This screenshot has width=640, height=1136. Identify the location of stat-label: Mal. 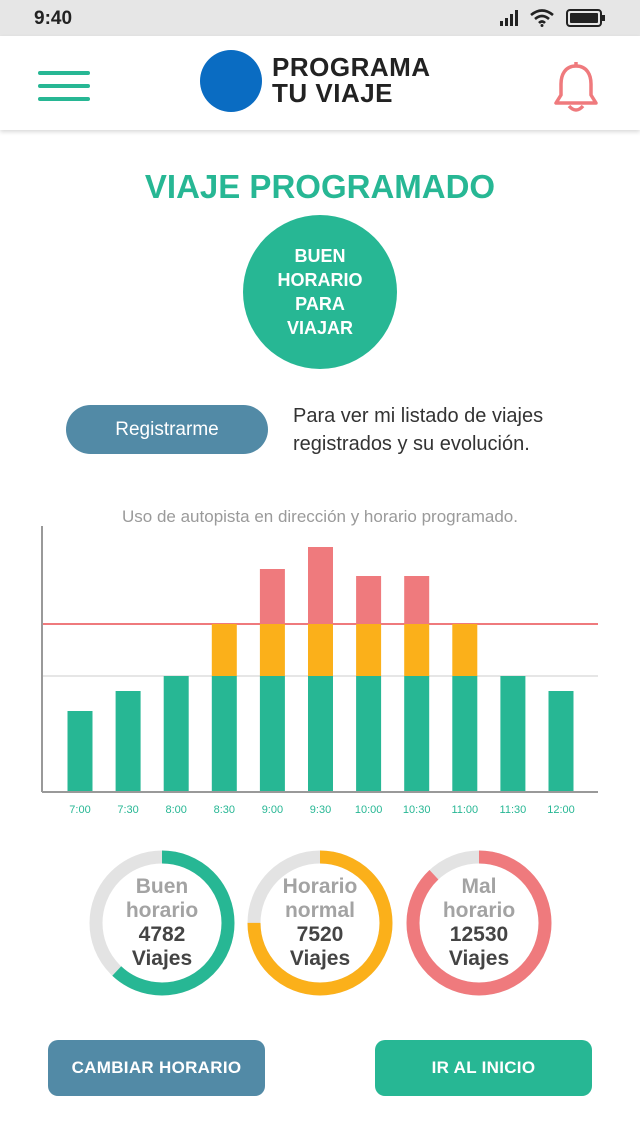
(479, 886).